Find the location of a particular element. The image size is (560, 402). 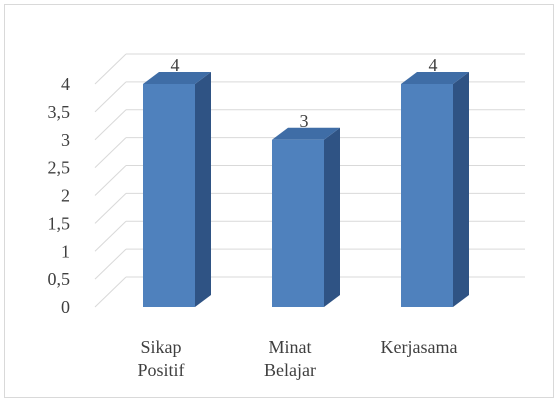

y-tick-label: 4 is located at coordinates (65, 84).